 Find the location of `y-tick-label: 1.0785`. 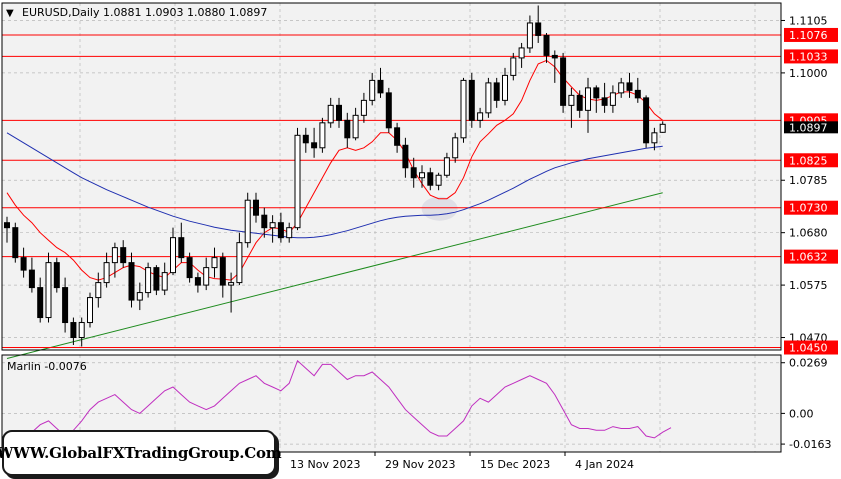

y-tick-label: 1.0785 is located at coordinates (808, 180).